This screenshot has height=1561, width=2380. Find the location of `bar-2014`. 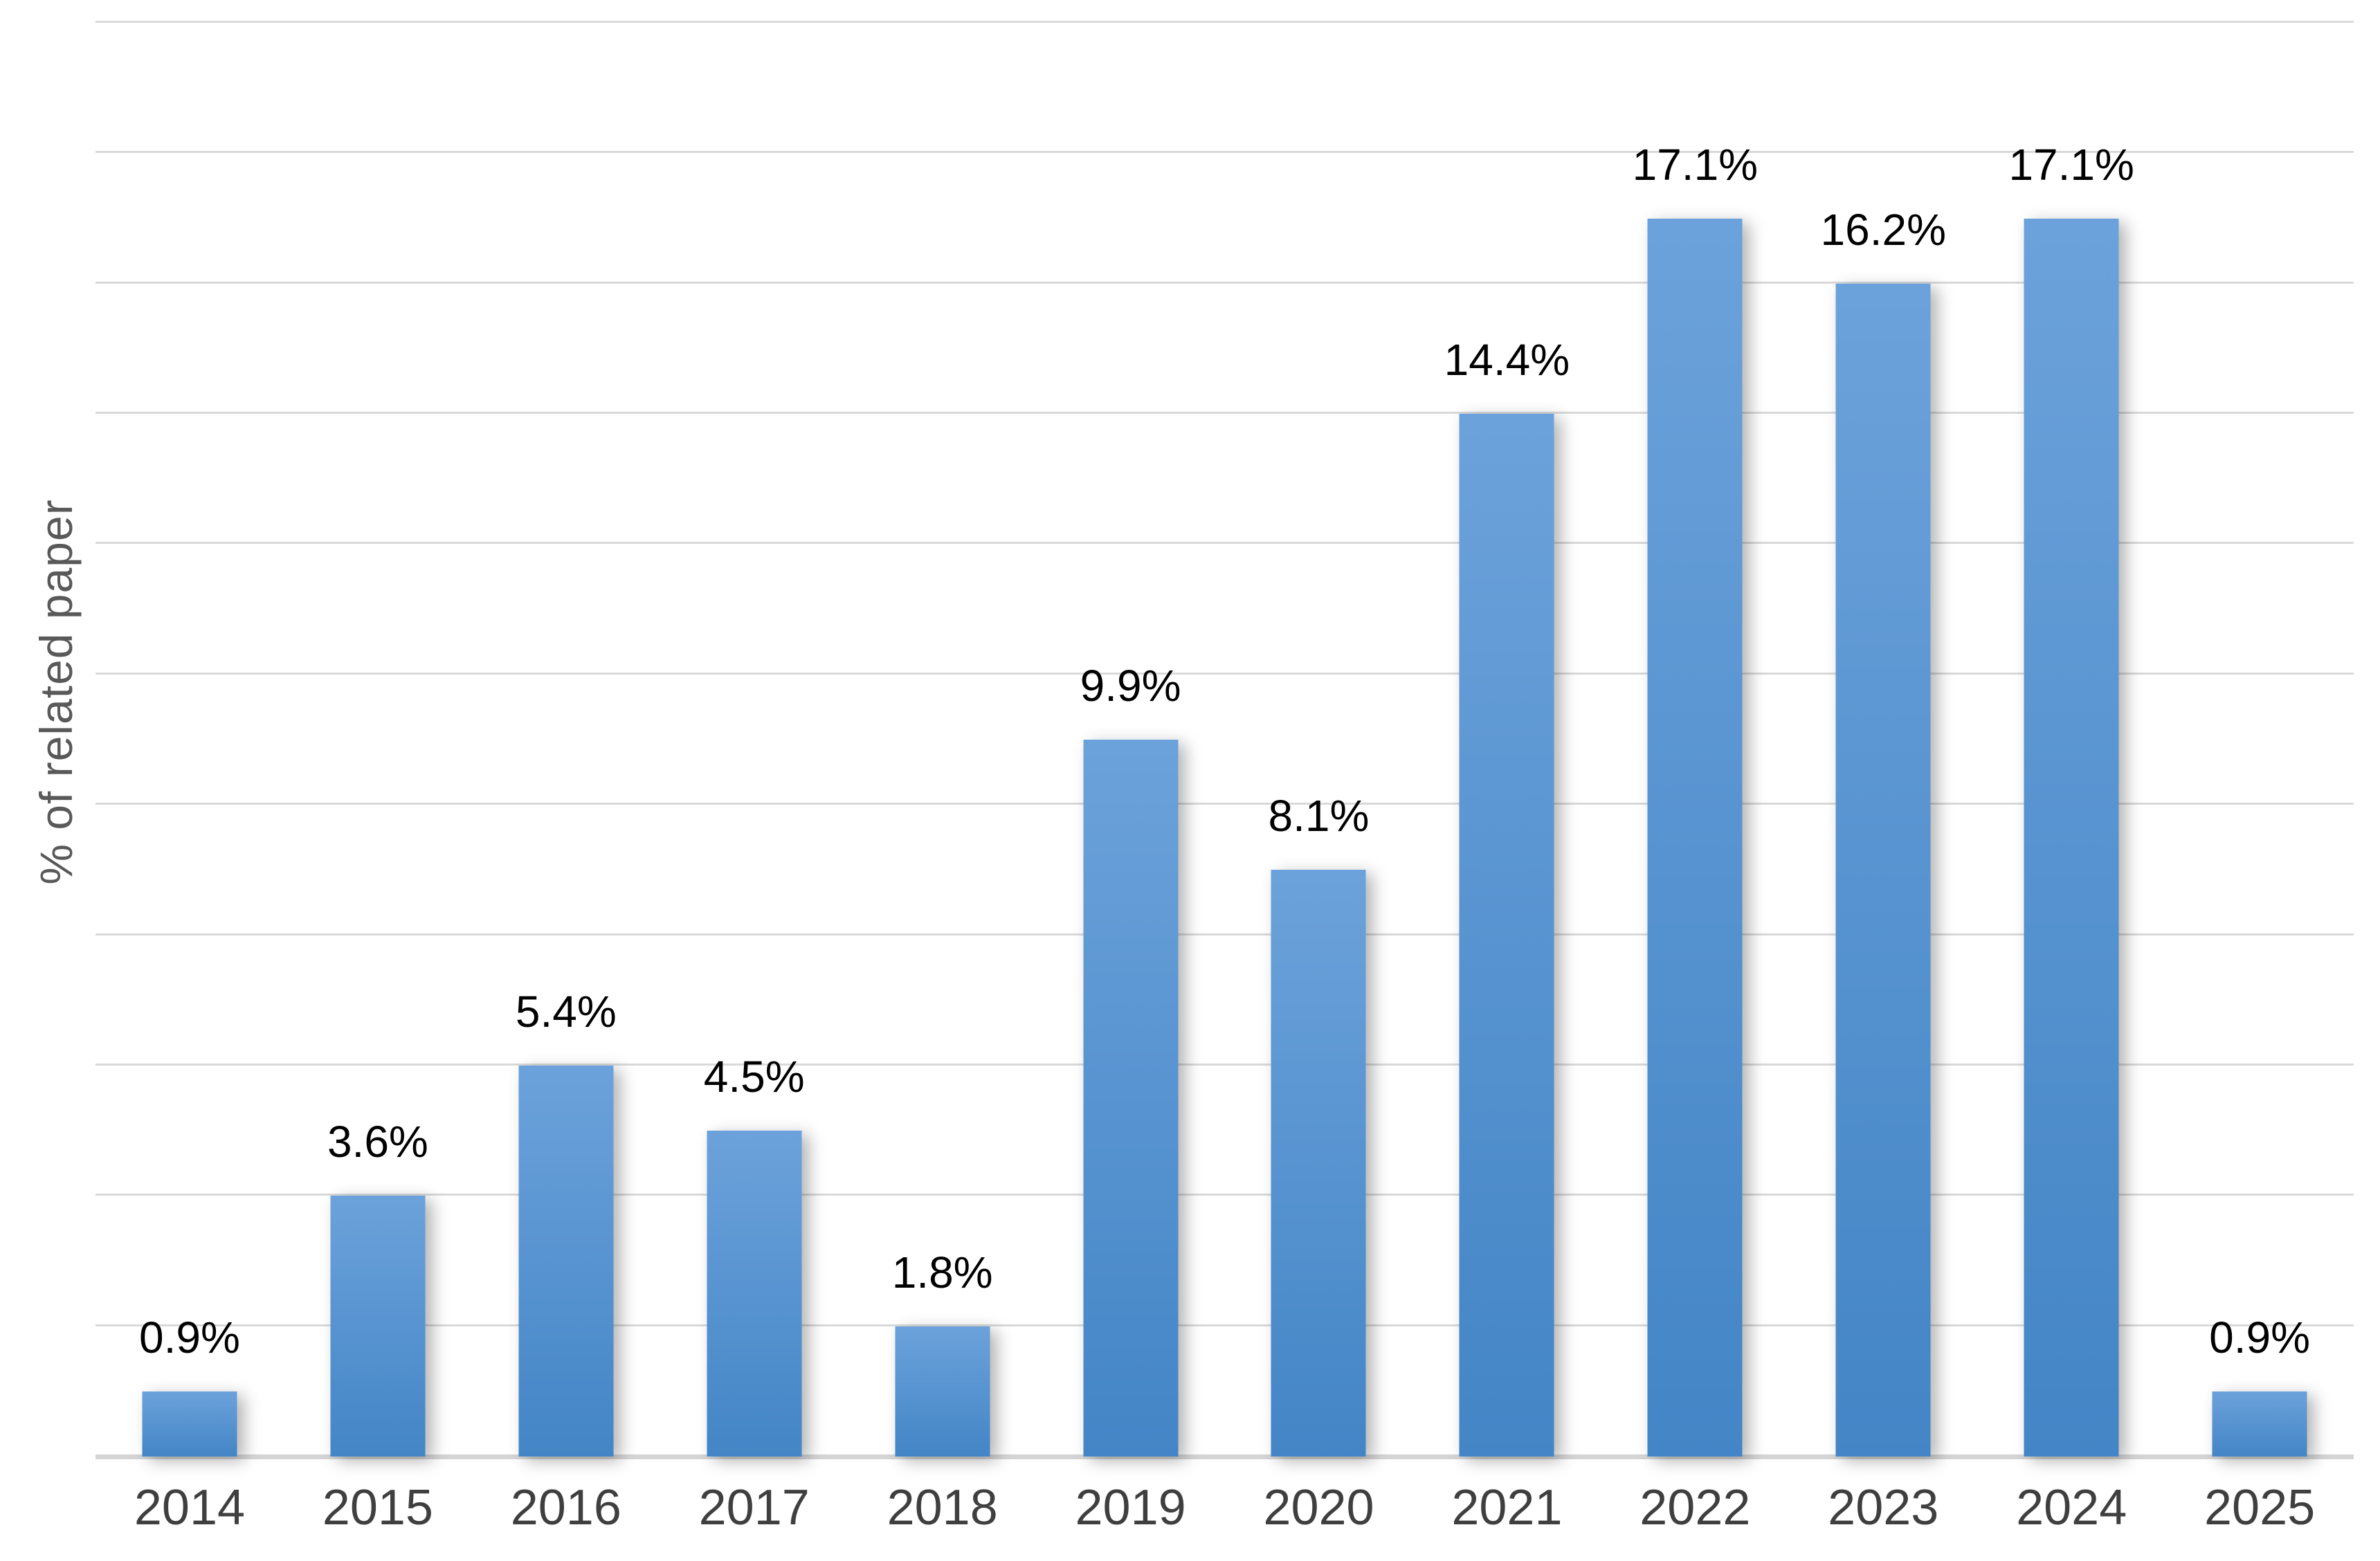

bar-2014 is located at coordinates (189, 1424).